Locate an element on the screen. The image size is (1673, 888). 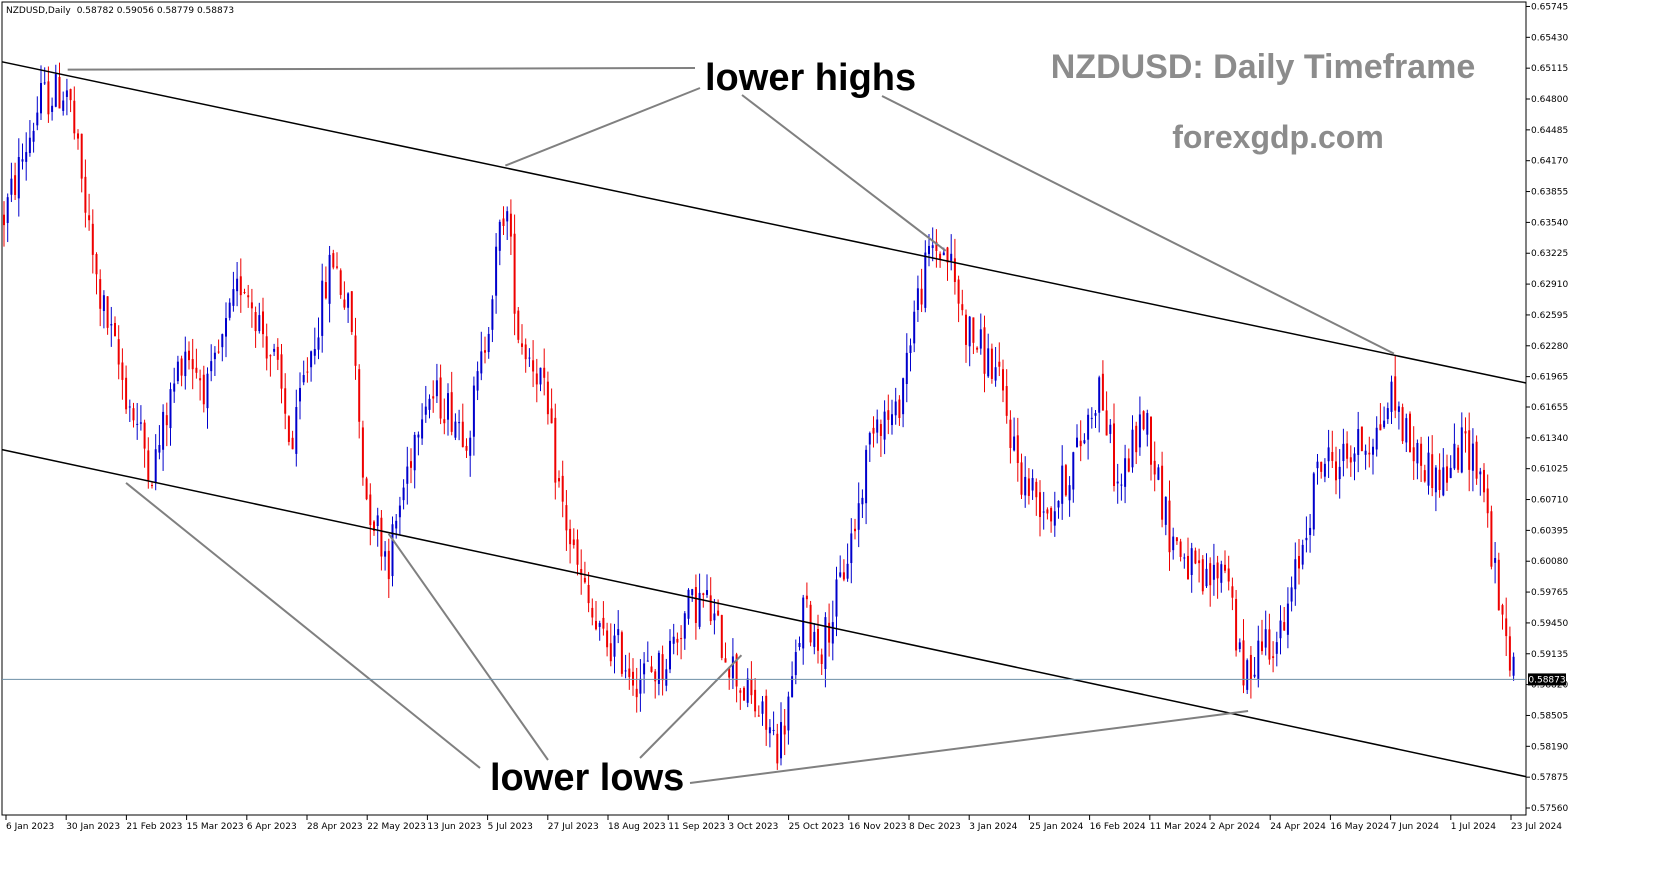
y-tick-label: 0.62280 is located at coordinates (1549, 347).